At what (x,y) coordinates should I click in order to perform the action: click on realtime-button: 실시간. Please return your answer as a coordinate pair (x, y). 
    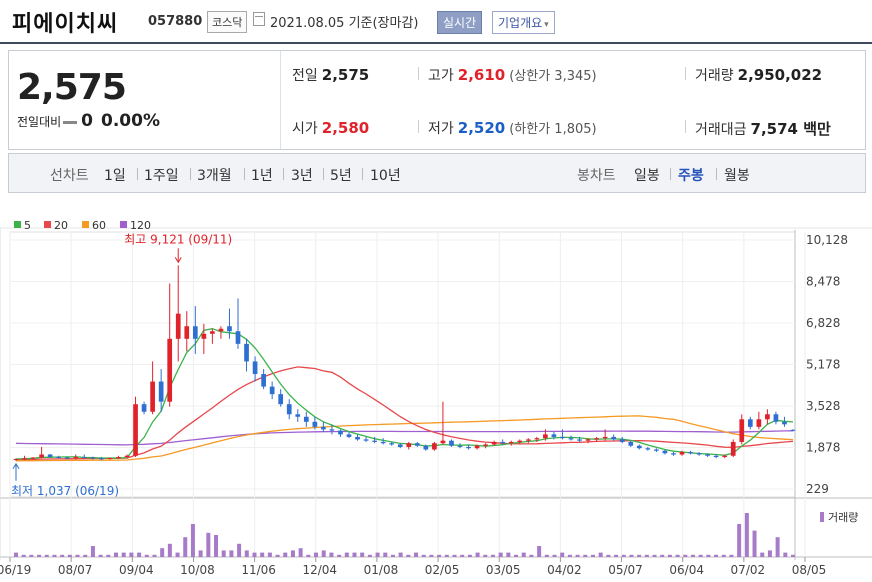
    Looking at the image, I should click on (460, 22).